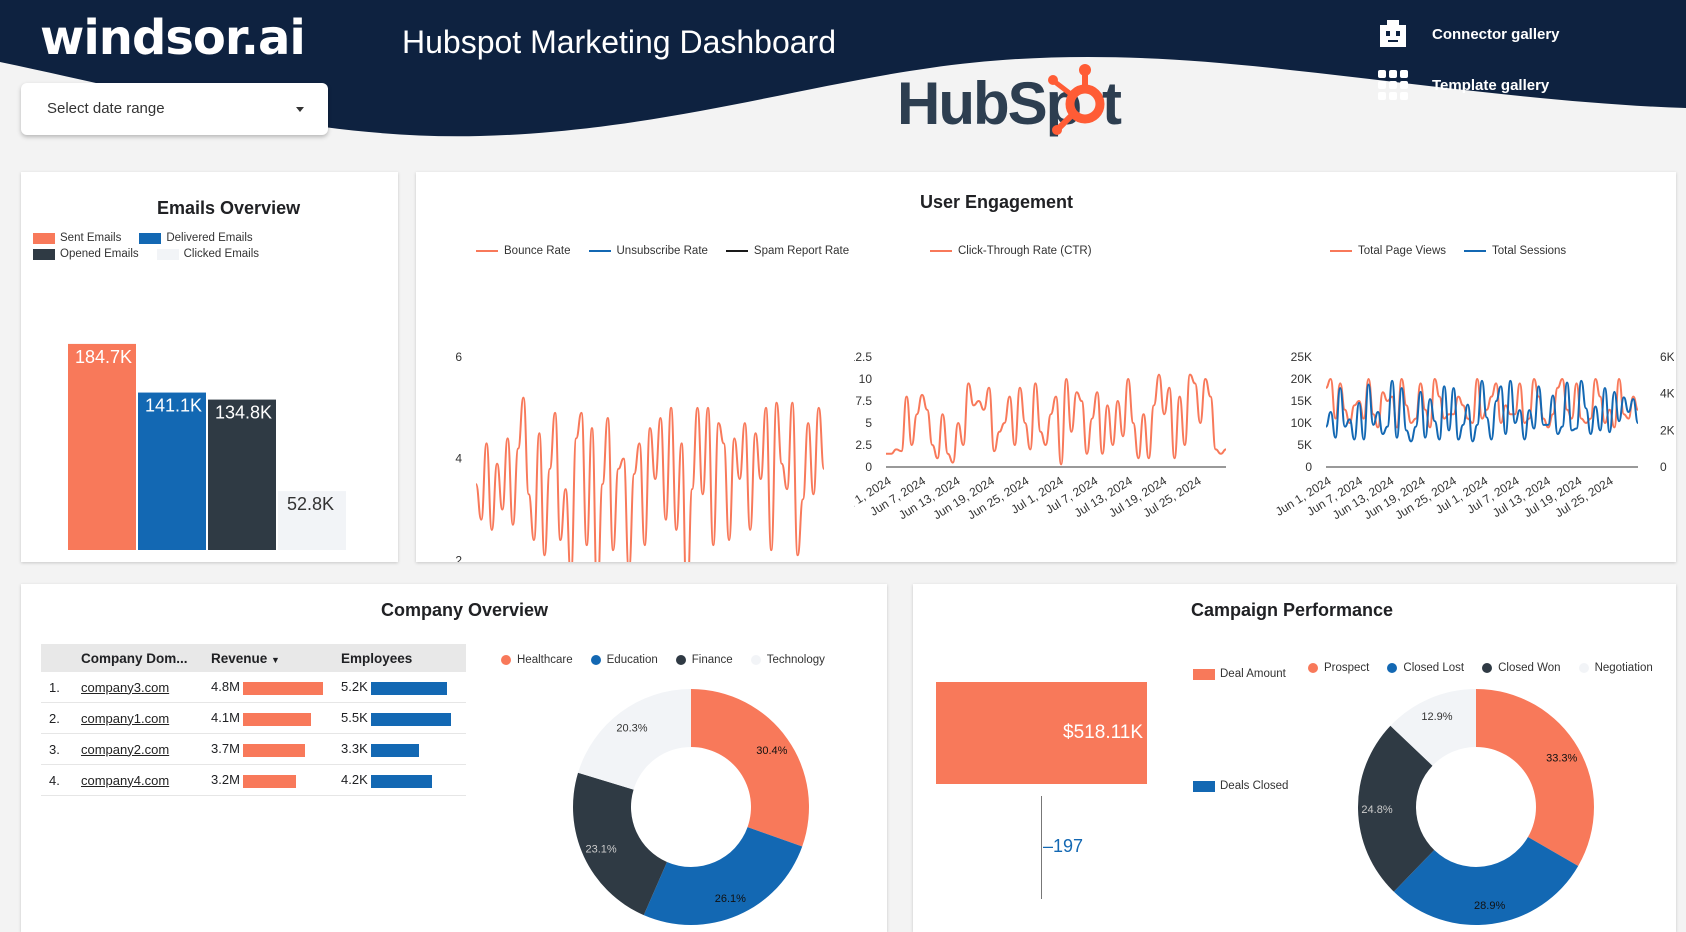 The image size is (1686, 932). I want to click on connector-gallery-label: Connector gallery, so click(1496, 34).